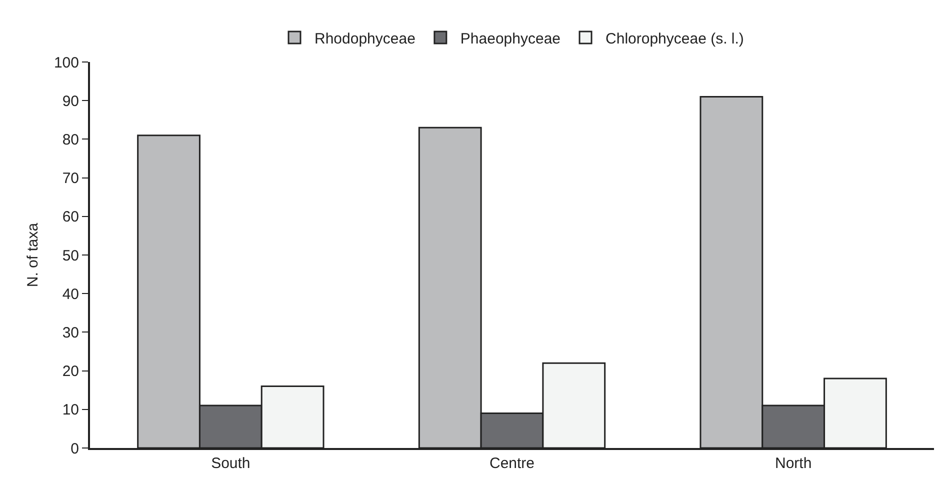  I want to click on y-tick-label: 30, so click(70, 333).